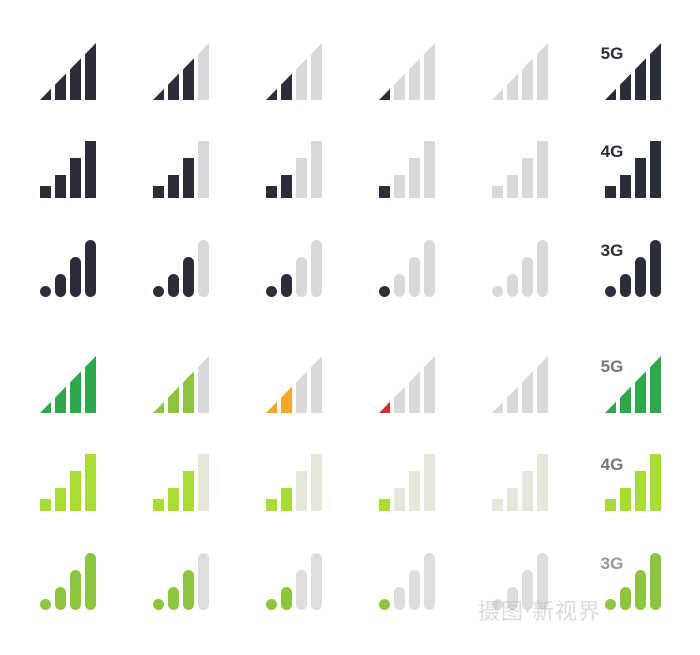 This screenshot has width=700, height=655. I want to click on network-3g-label: 3G, so click(612, 250).